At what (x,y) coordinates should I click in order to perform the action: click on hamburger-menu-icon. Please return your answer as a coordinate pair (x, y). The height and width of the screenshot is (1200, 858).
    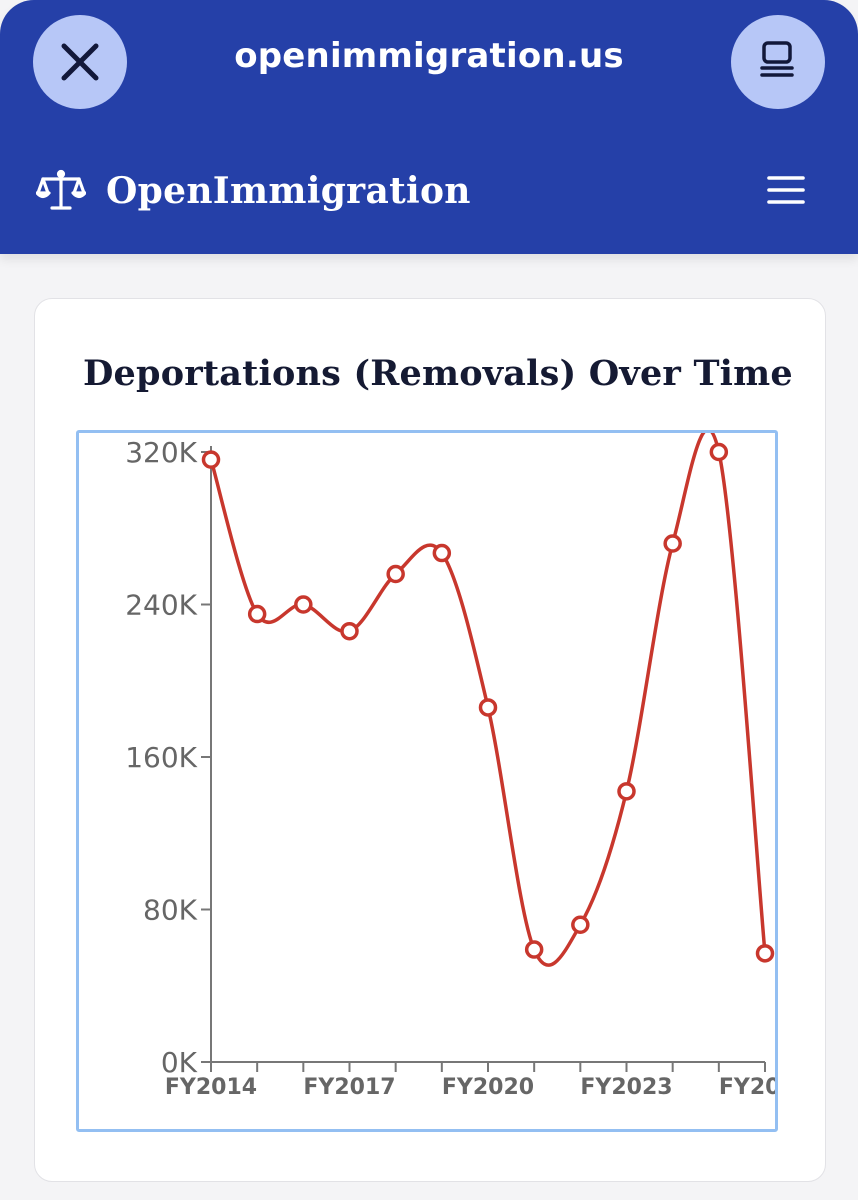
    Looking at the image, I should click on (786, 190).